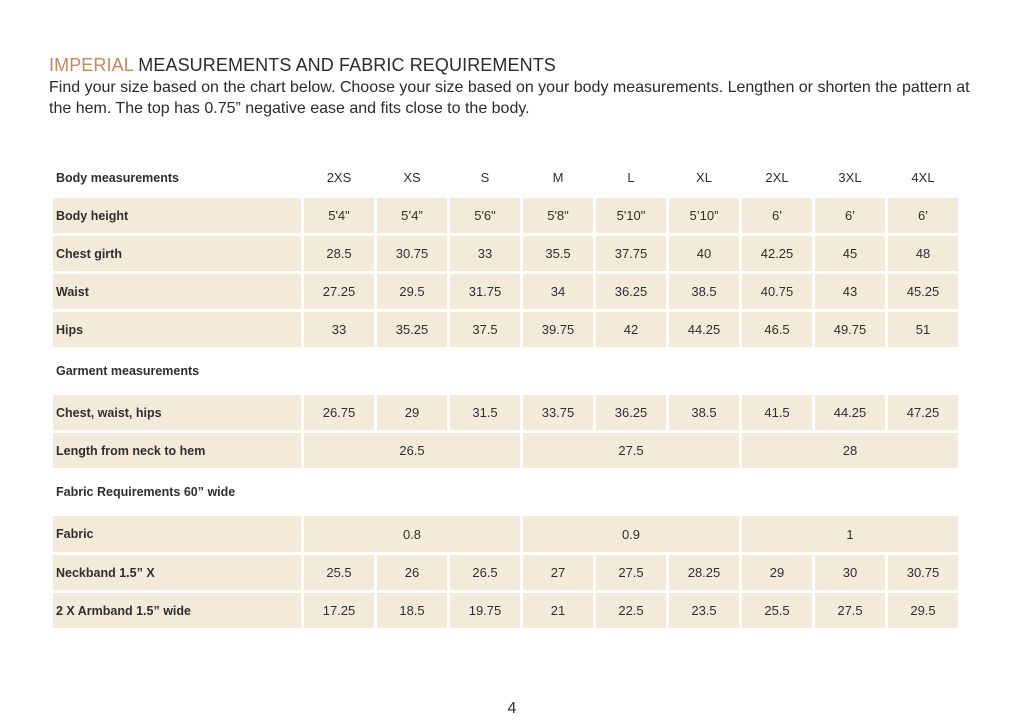 This screenshot has height=722, width=1024. I want to click on table-cell: 46.5, so click(777, 329).